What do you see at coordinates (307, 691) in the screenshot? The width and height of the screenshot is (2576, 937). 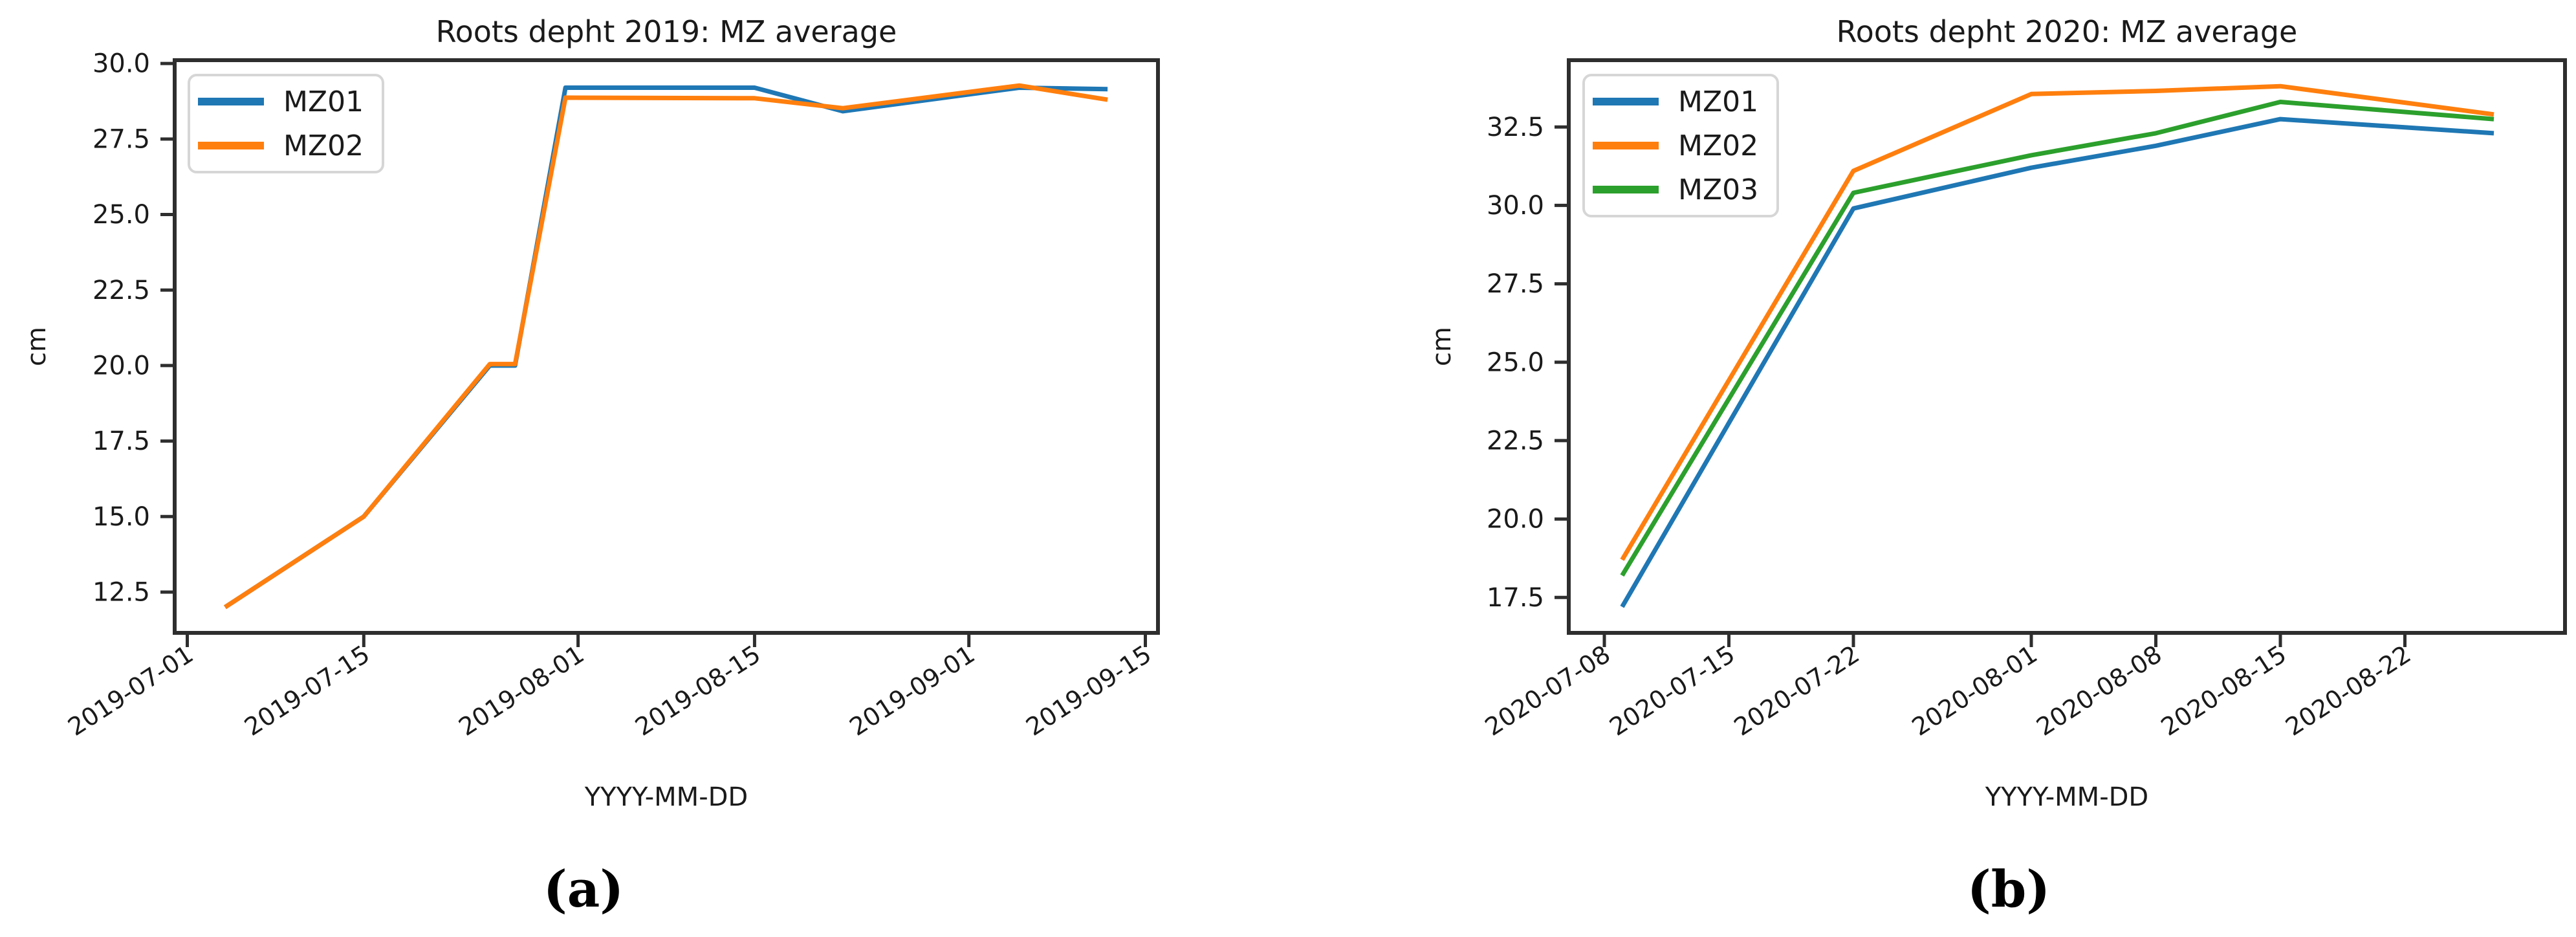 I see `x-tick-label: 2019-07-15` at bounding box center [307, 691].